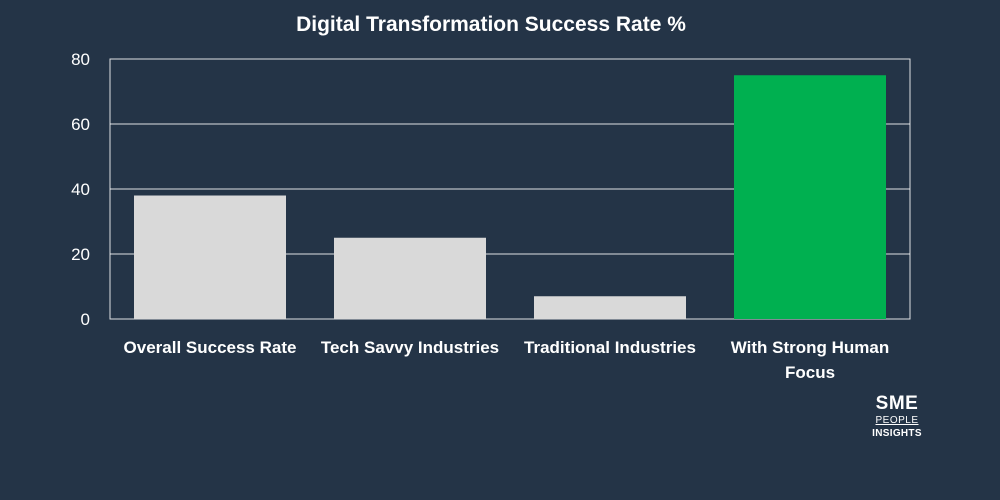 This screenshot has height=500, width=1000. Describe the element at coordinates (80, 254) in the screenshot. I see `y-tick-label-20: 20` at that location.